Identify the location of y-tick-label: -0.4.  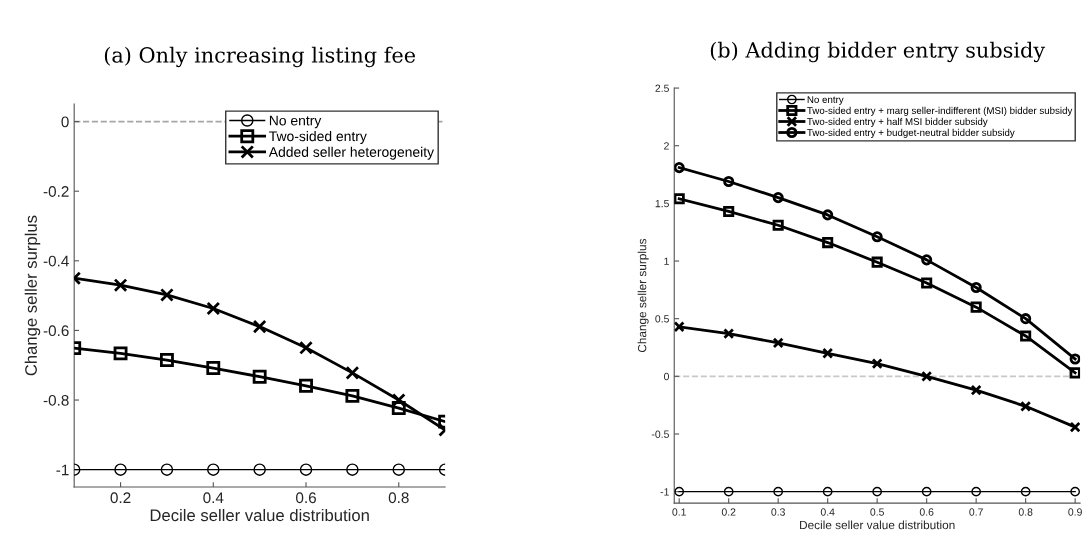
(56, 261).